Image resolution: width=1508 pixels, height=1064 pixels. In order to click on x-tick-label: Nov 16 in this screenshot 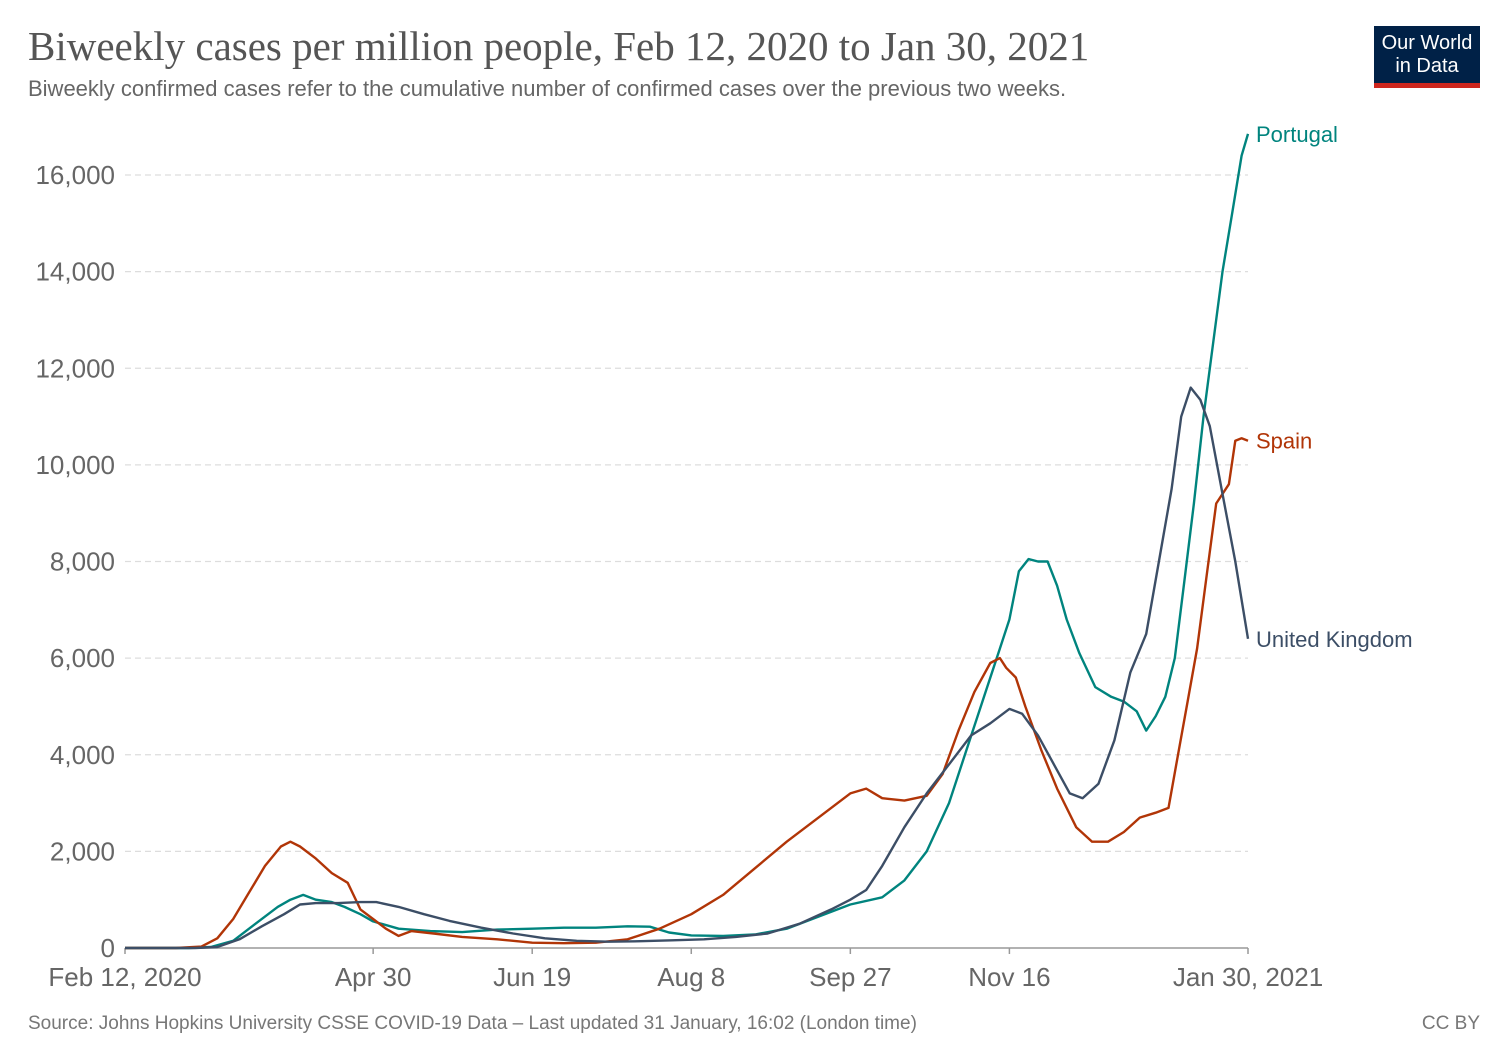, I will do `click(1009, 977)`.